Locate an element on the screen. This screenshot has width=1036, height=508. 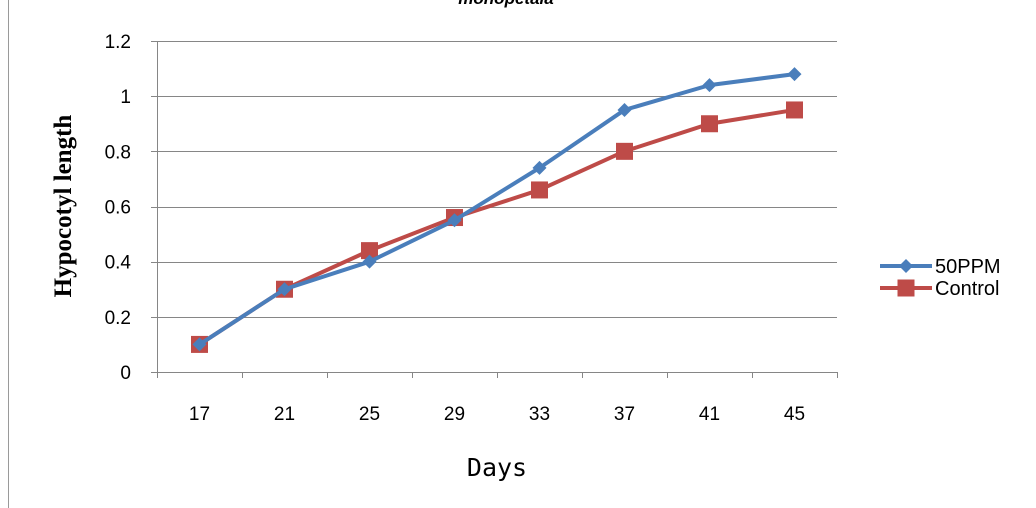
y-tick-label: 0 is located at coordinates (125, 373).